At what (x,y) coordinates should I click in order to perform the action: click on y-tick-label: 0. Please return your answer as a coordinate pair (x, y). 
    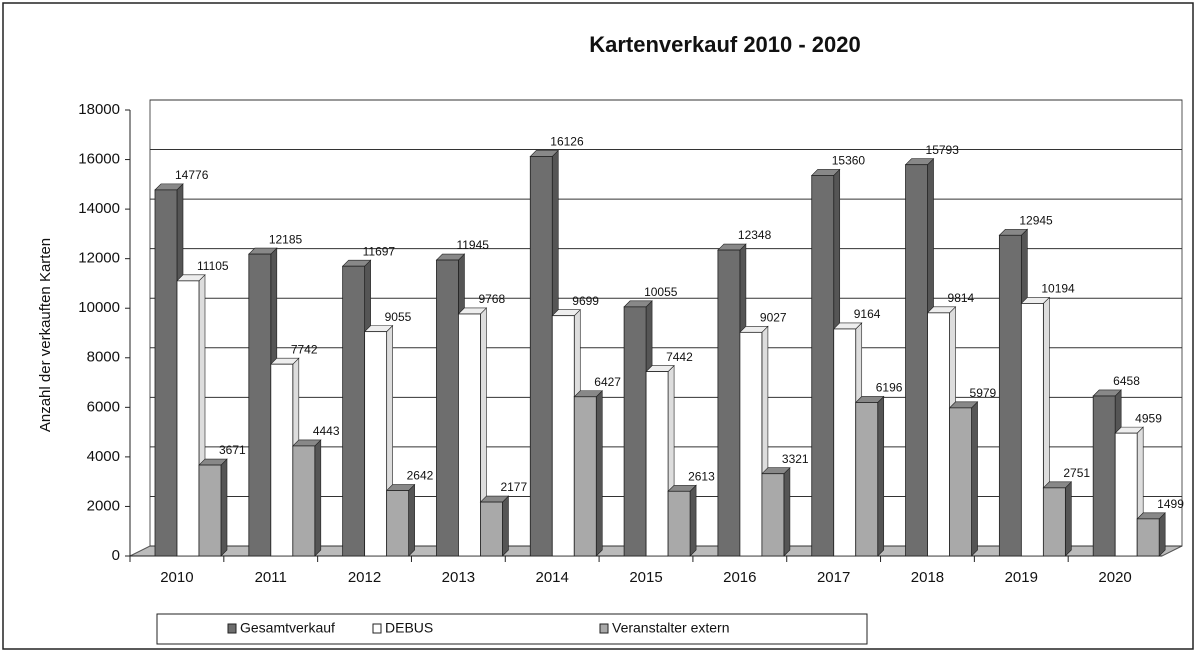
    Looking at the image, I should click on (116, 555).